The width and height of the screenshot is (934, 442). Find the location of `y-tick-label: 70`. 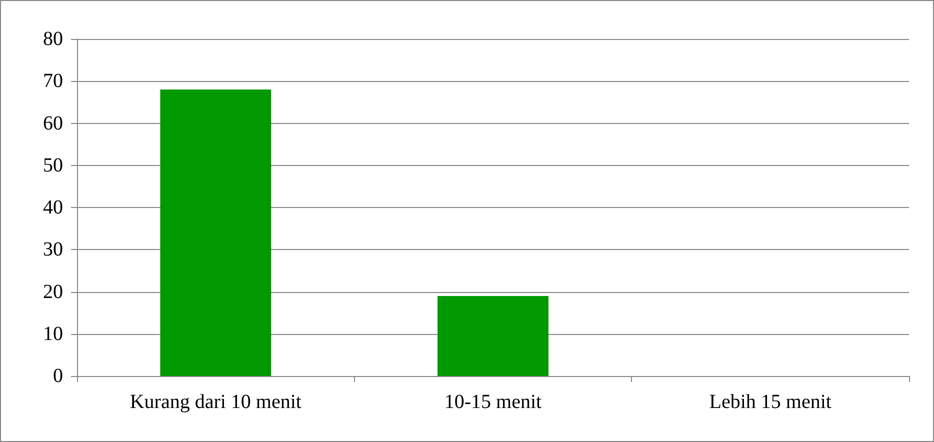

y-tick-label: 70 is located at coordinates (53, 81).